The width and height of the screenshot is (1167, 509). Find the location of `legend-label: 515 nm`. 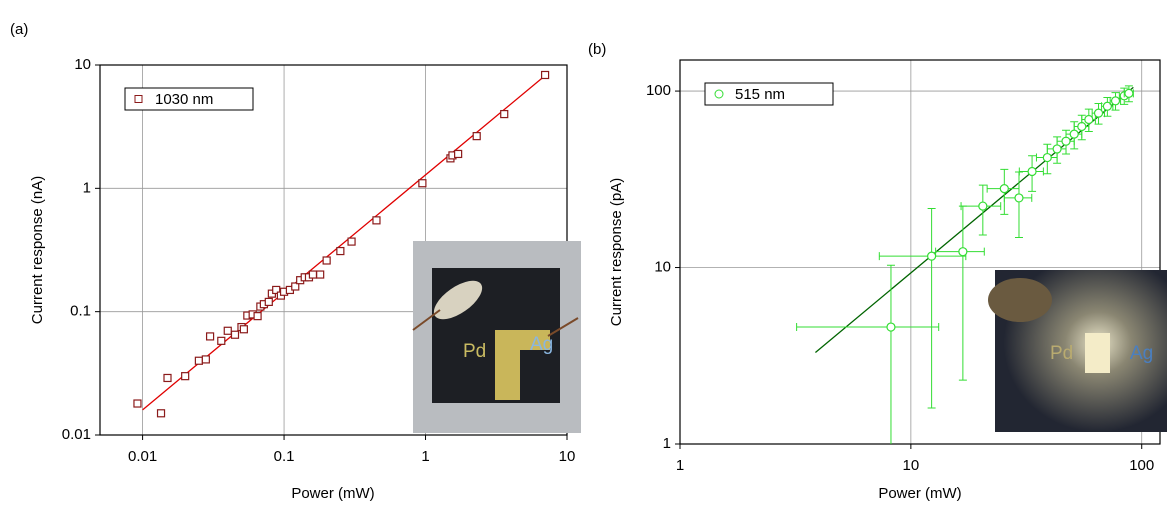

legend-label: 515 nm is located at coordinates (760, 94).